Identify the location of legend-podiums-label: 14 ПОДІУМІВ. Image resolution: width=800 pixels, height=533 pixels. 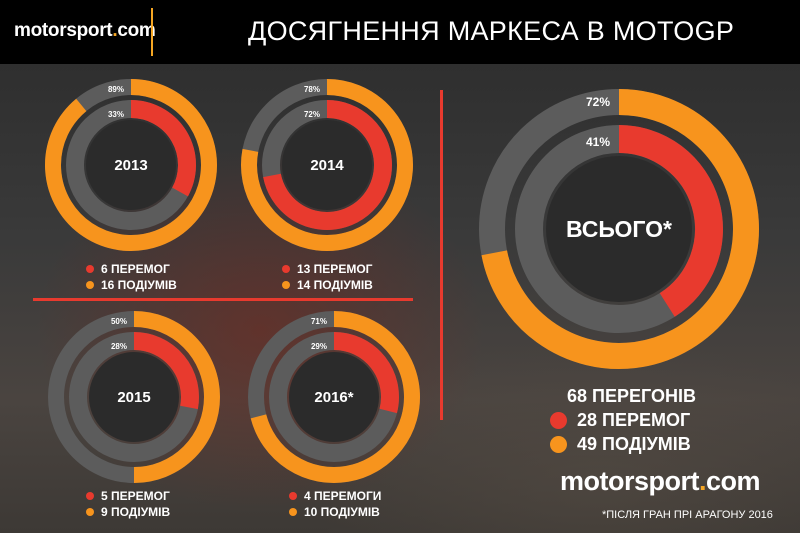
(335, 285).